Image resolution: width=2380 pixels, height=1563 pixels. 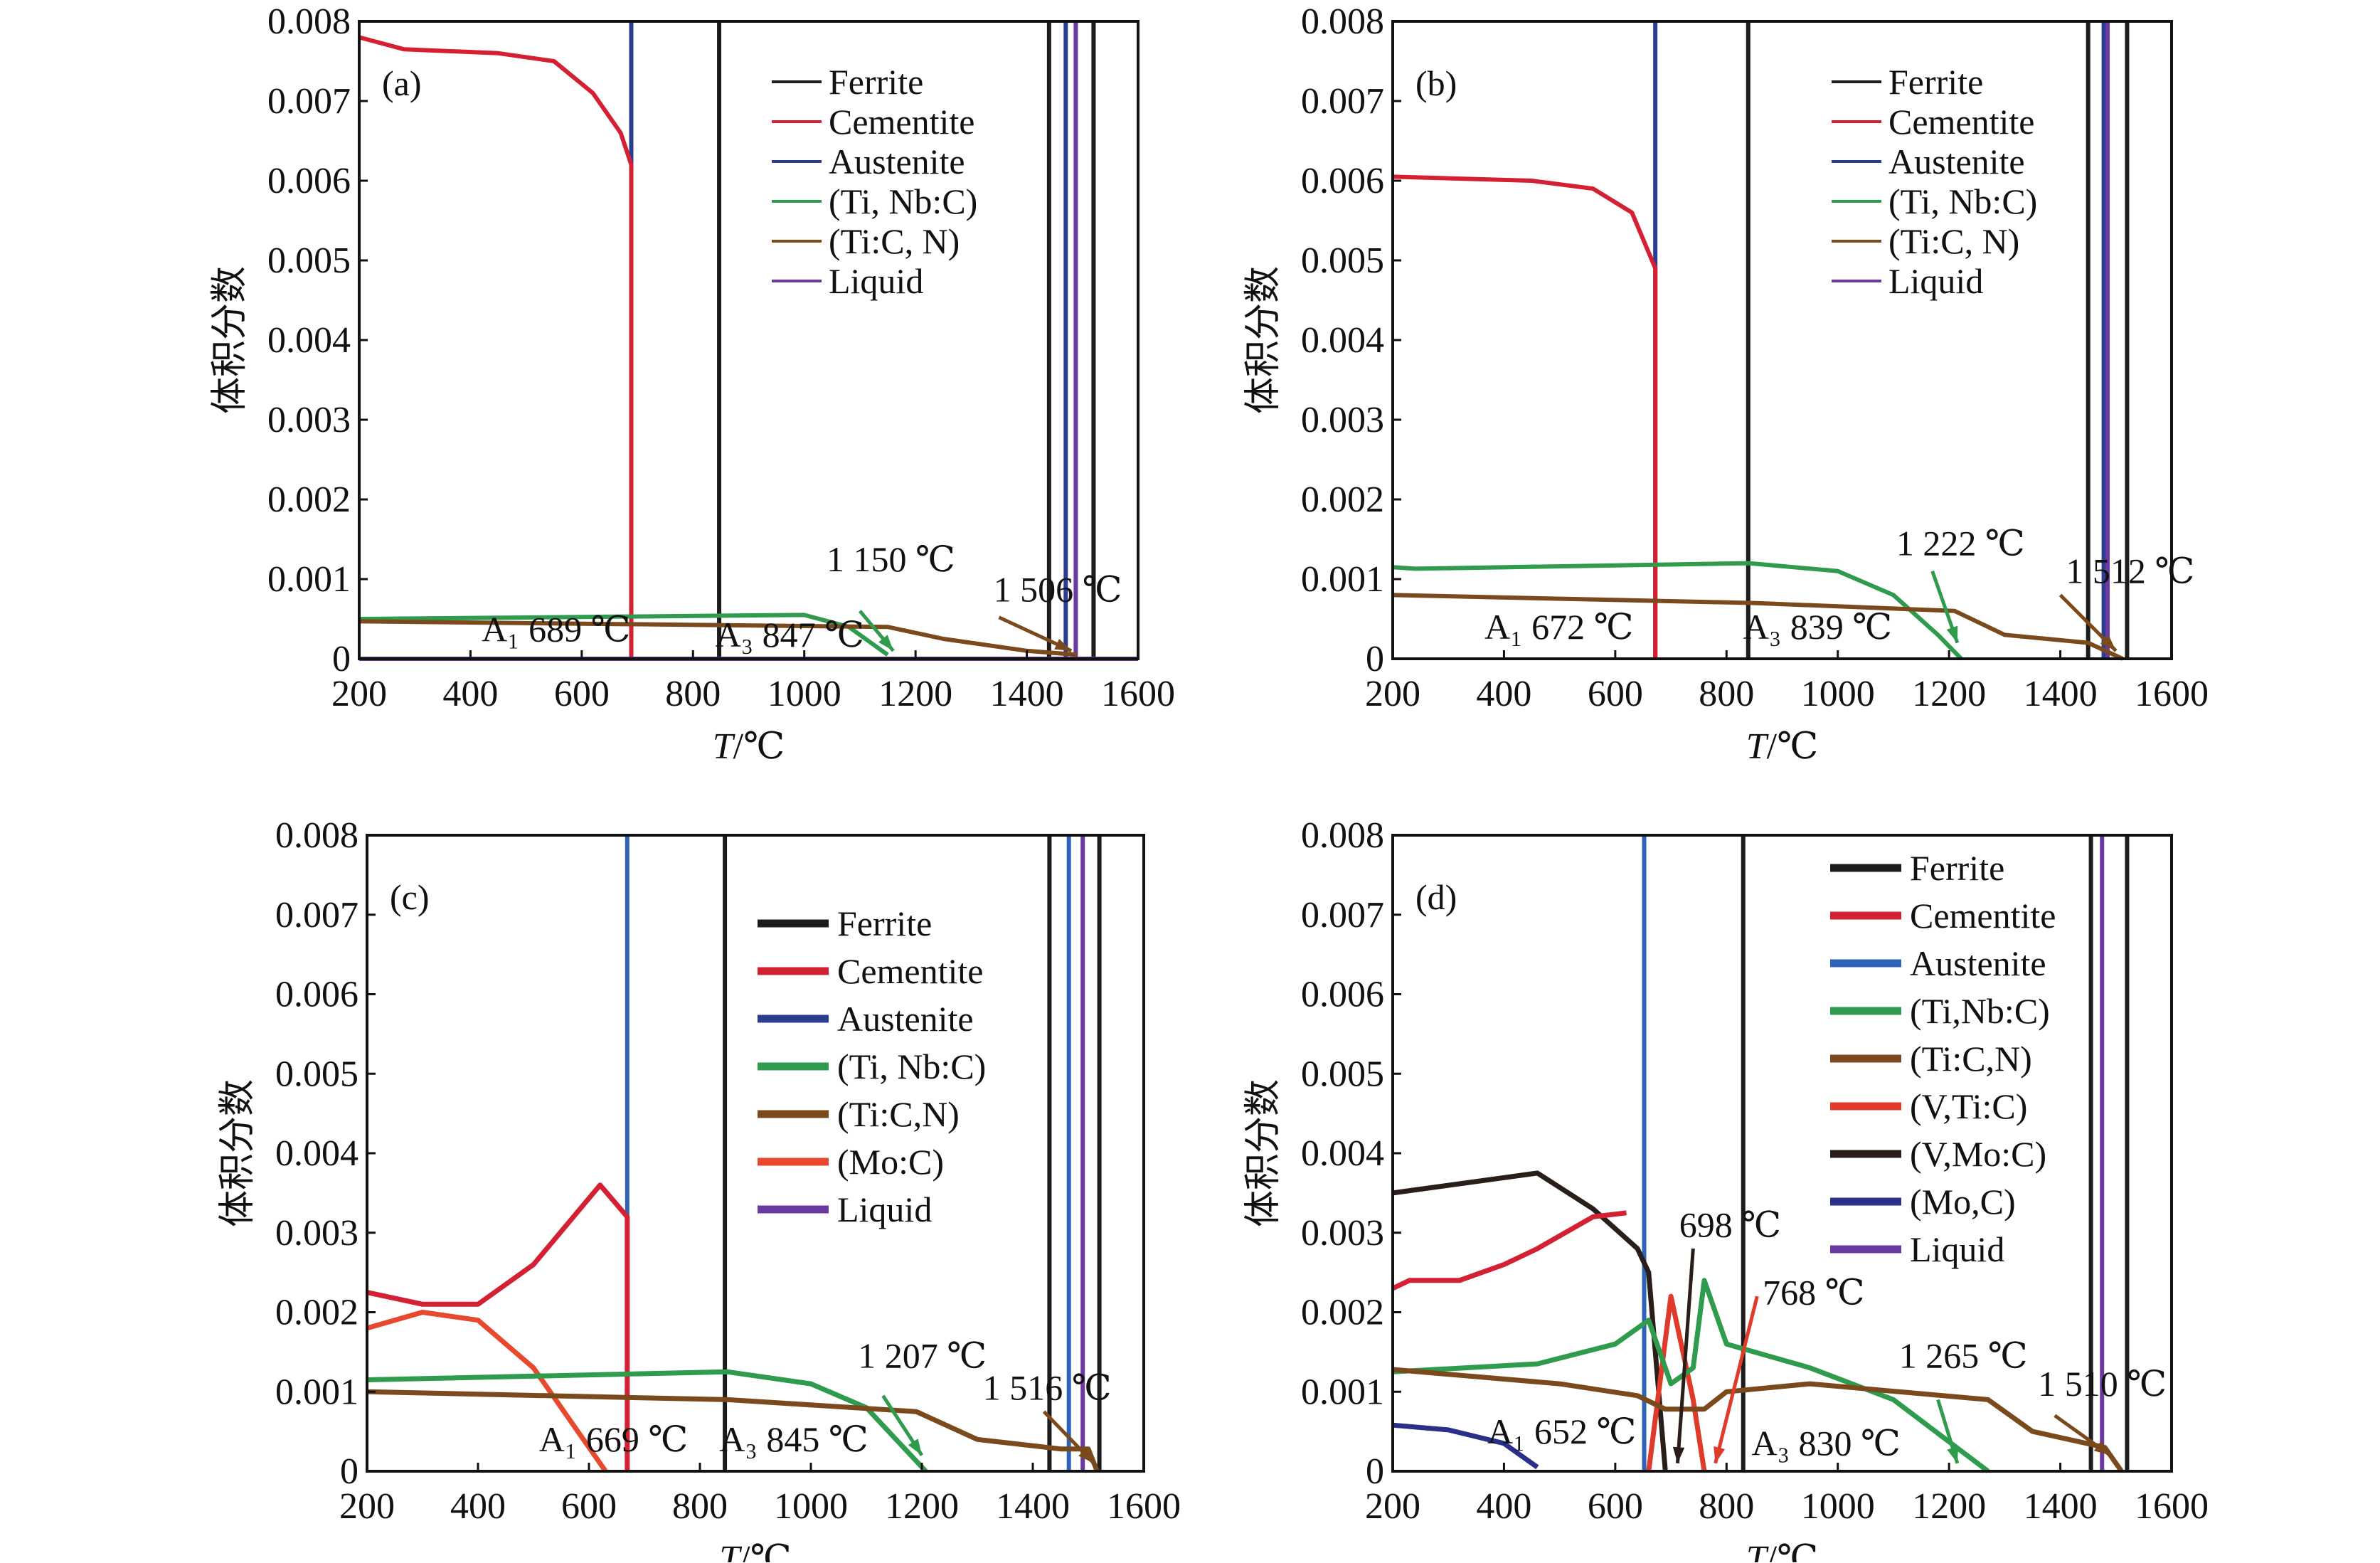 I want to click on annotation-arrow, so click(x=1685, y=1356).